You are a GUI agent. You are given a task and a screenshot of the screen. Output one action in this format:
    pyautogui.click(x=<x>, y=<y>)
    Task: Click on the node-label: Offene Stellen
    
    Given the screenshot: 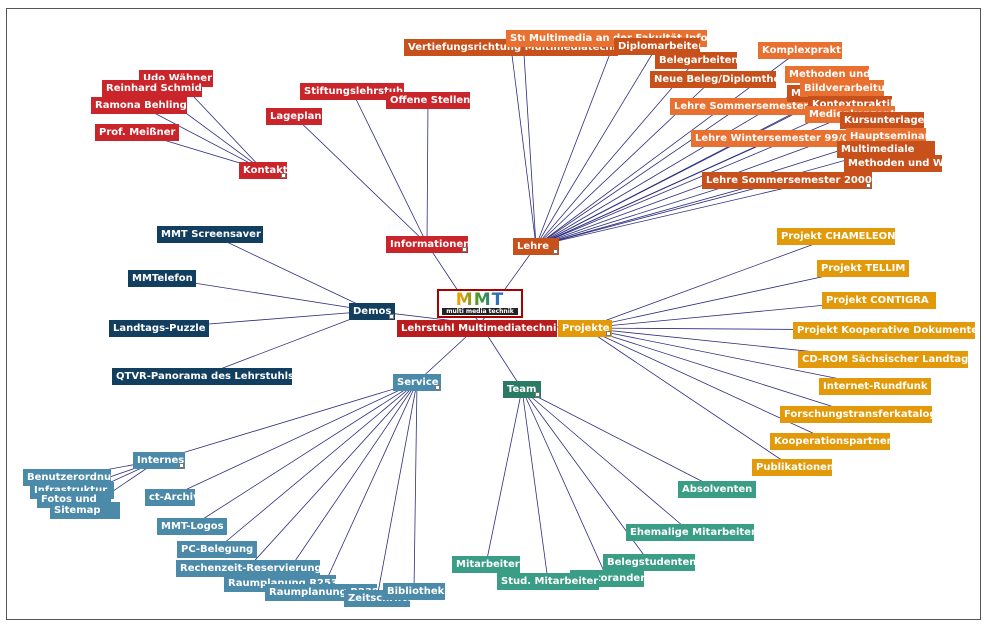 What is the action you would take?
    pyautogui.click(x=430, y=100)
    